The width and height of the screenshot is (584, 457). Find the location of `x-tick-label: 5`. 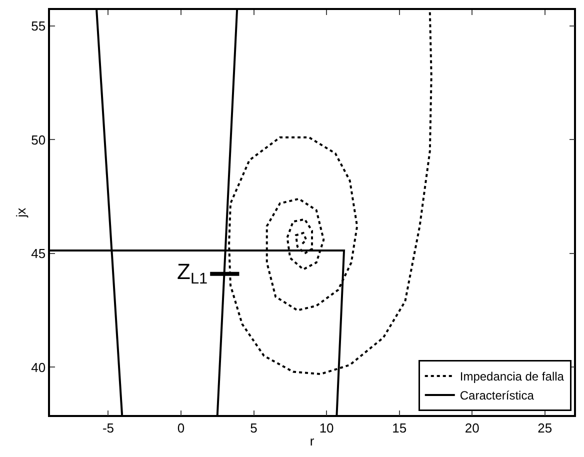

x-tick-label: 5 is located at coordinates (254, 428).